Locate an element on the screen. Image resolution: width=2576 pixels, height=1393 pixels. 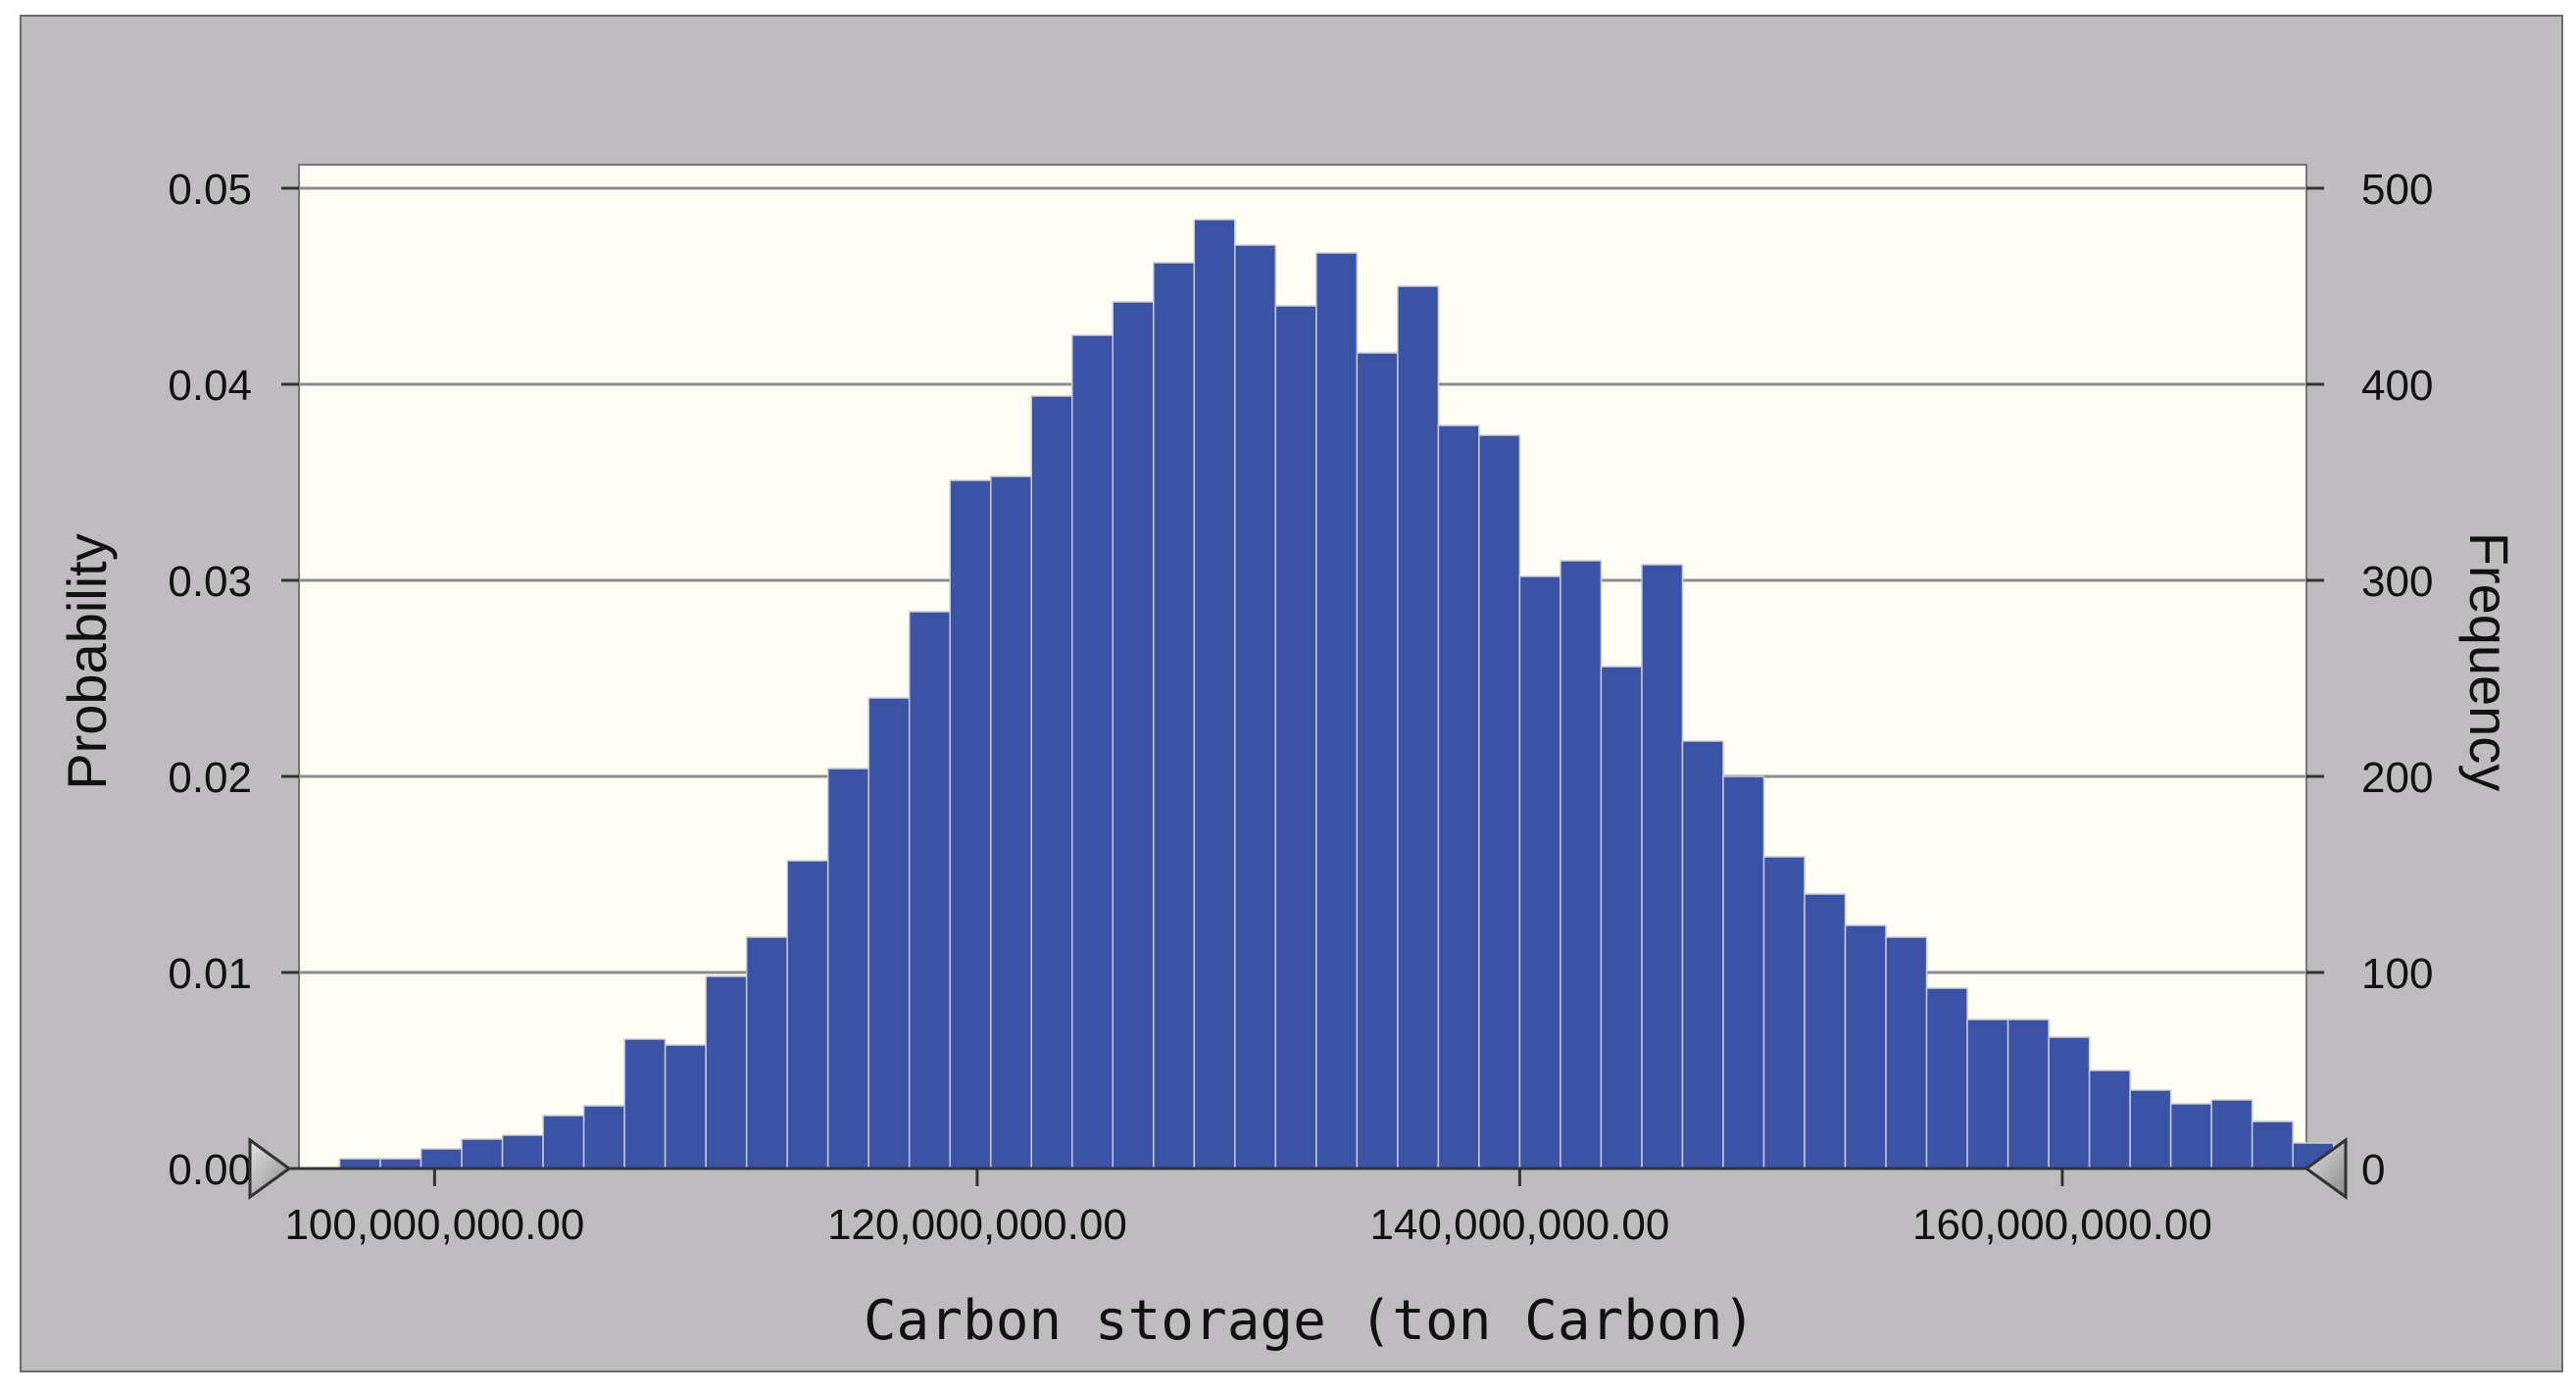
right-tick-label: 500 is located at coordinates (2397, 190).